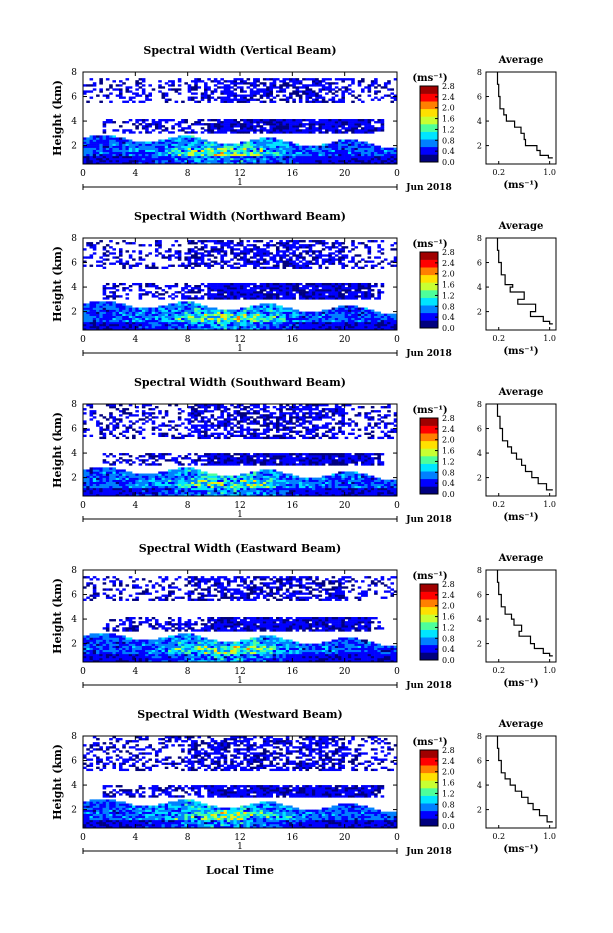 The image size is (613, 933). Describe the element at coordinates (240, 183) in the screenshot. I see `day-label: 1` at that location.